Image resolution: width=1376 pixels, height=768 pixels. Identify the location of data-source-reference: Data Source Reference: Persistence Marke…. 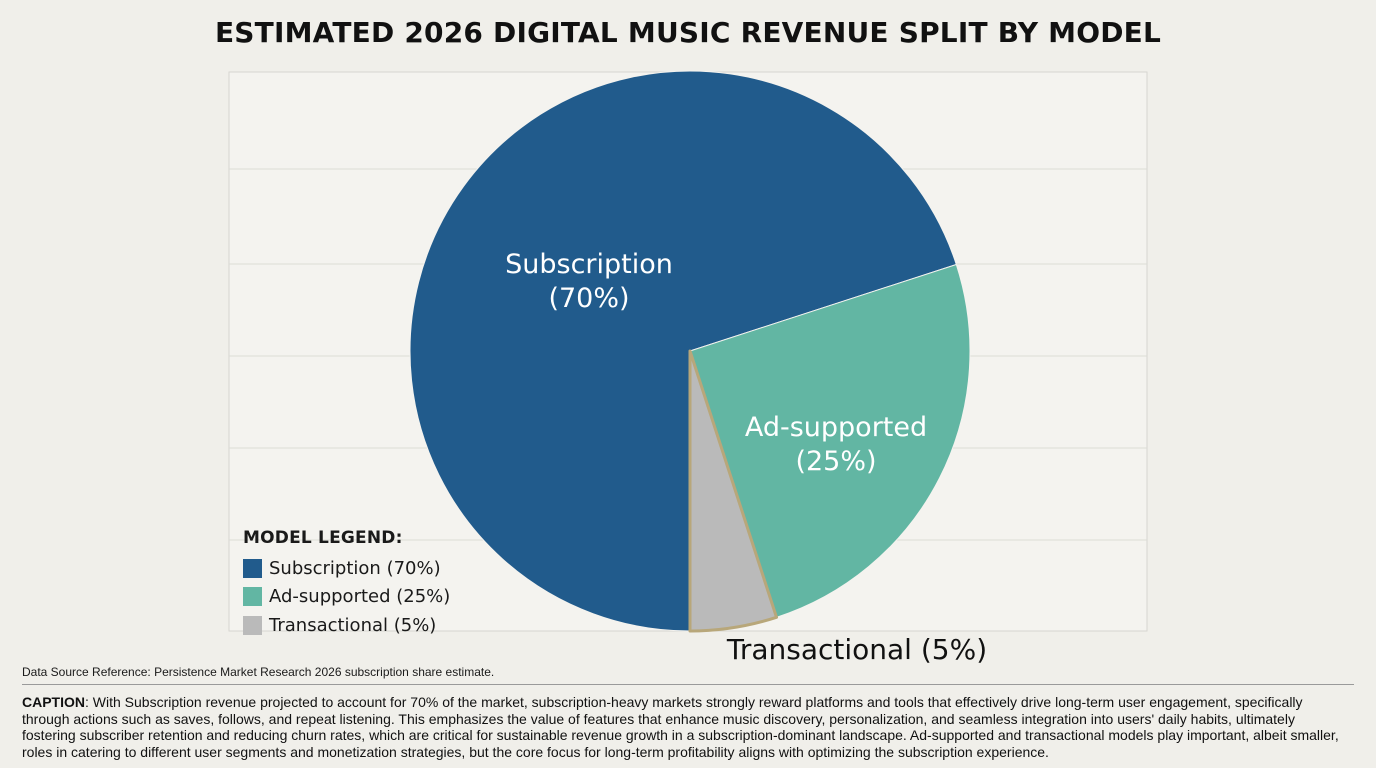
(258, 672).